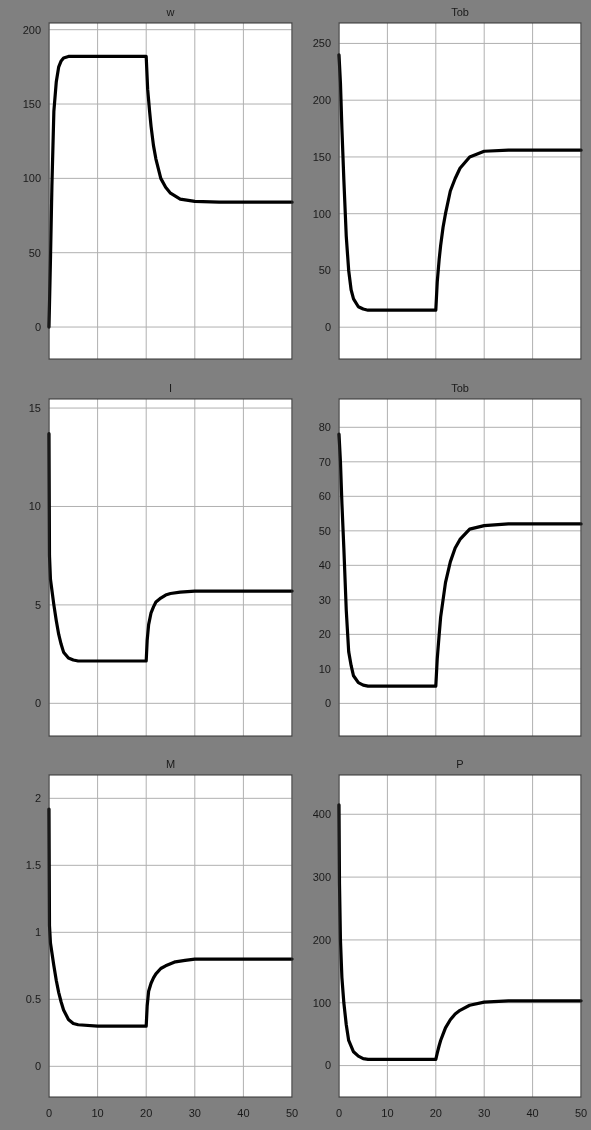 The width and height of the screenshot is (591, 1130). Describe the element at coordinates (324, 427) in the screenshot. I see `y-tick-label: 80` at that location.